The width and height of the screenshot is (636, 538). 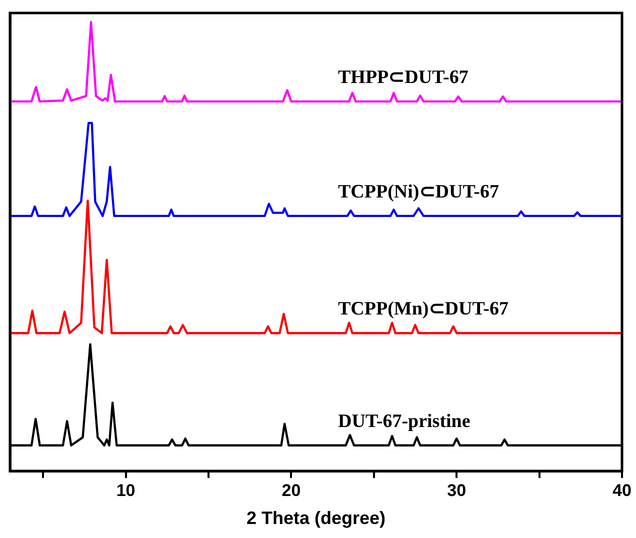 What do you see at coordinates (423, 309) in the screenshot?
I see `series-label: TCPP(Mn)⊂DUT-67` at bounding box center [423, 309].